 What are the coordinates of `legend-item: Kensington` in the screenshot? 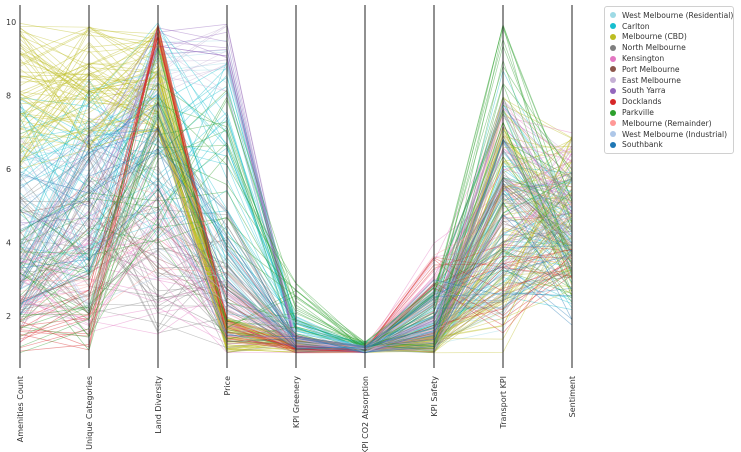 It's located at (669, 58).